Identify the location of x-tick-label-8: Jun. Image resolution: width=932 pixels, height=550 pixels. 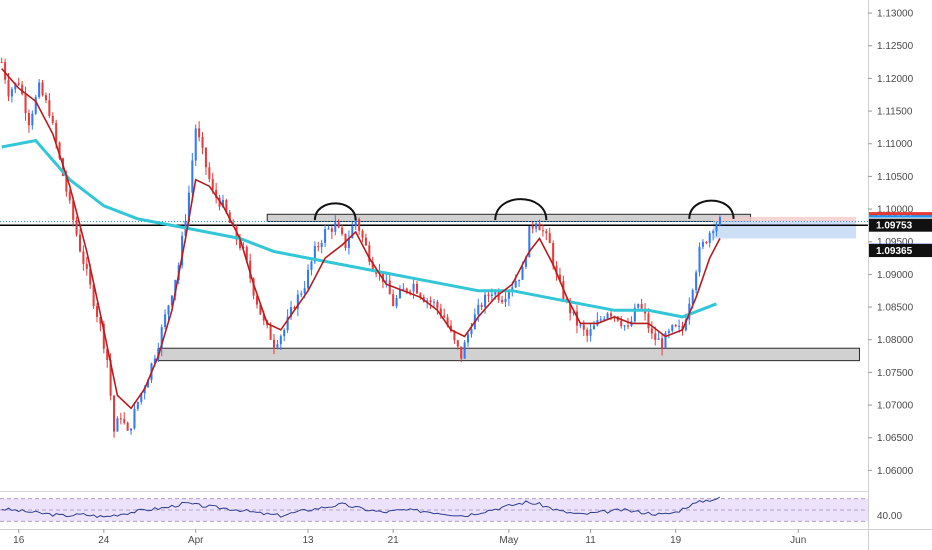
(798, 540).